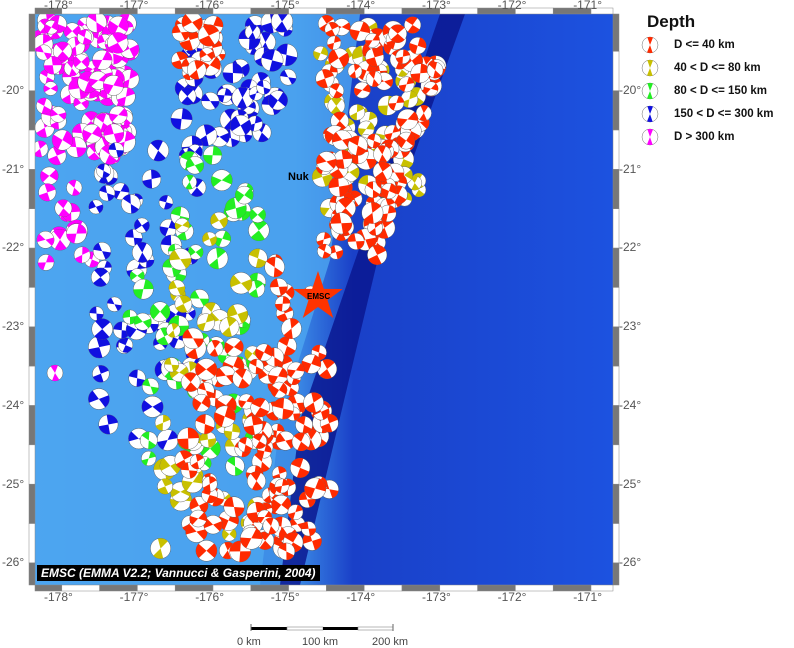  I want to click on lon-tick-bottom: -172°, so click(512, 597).